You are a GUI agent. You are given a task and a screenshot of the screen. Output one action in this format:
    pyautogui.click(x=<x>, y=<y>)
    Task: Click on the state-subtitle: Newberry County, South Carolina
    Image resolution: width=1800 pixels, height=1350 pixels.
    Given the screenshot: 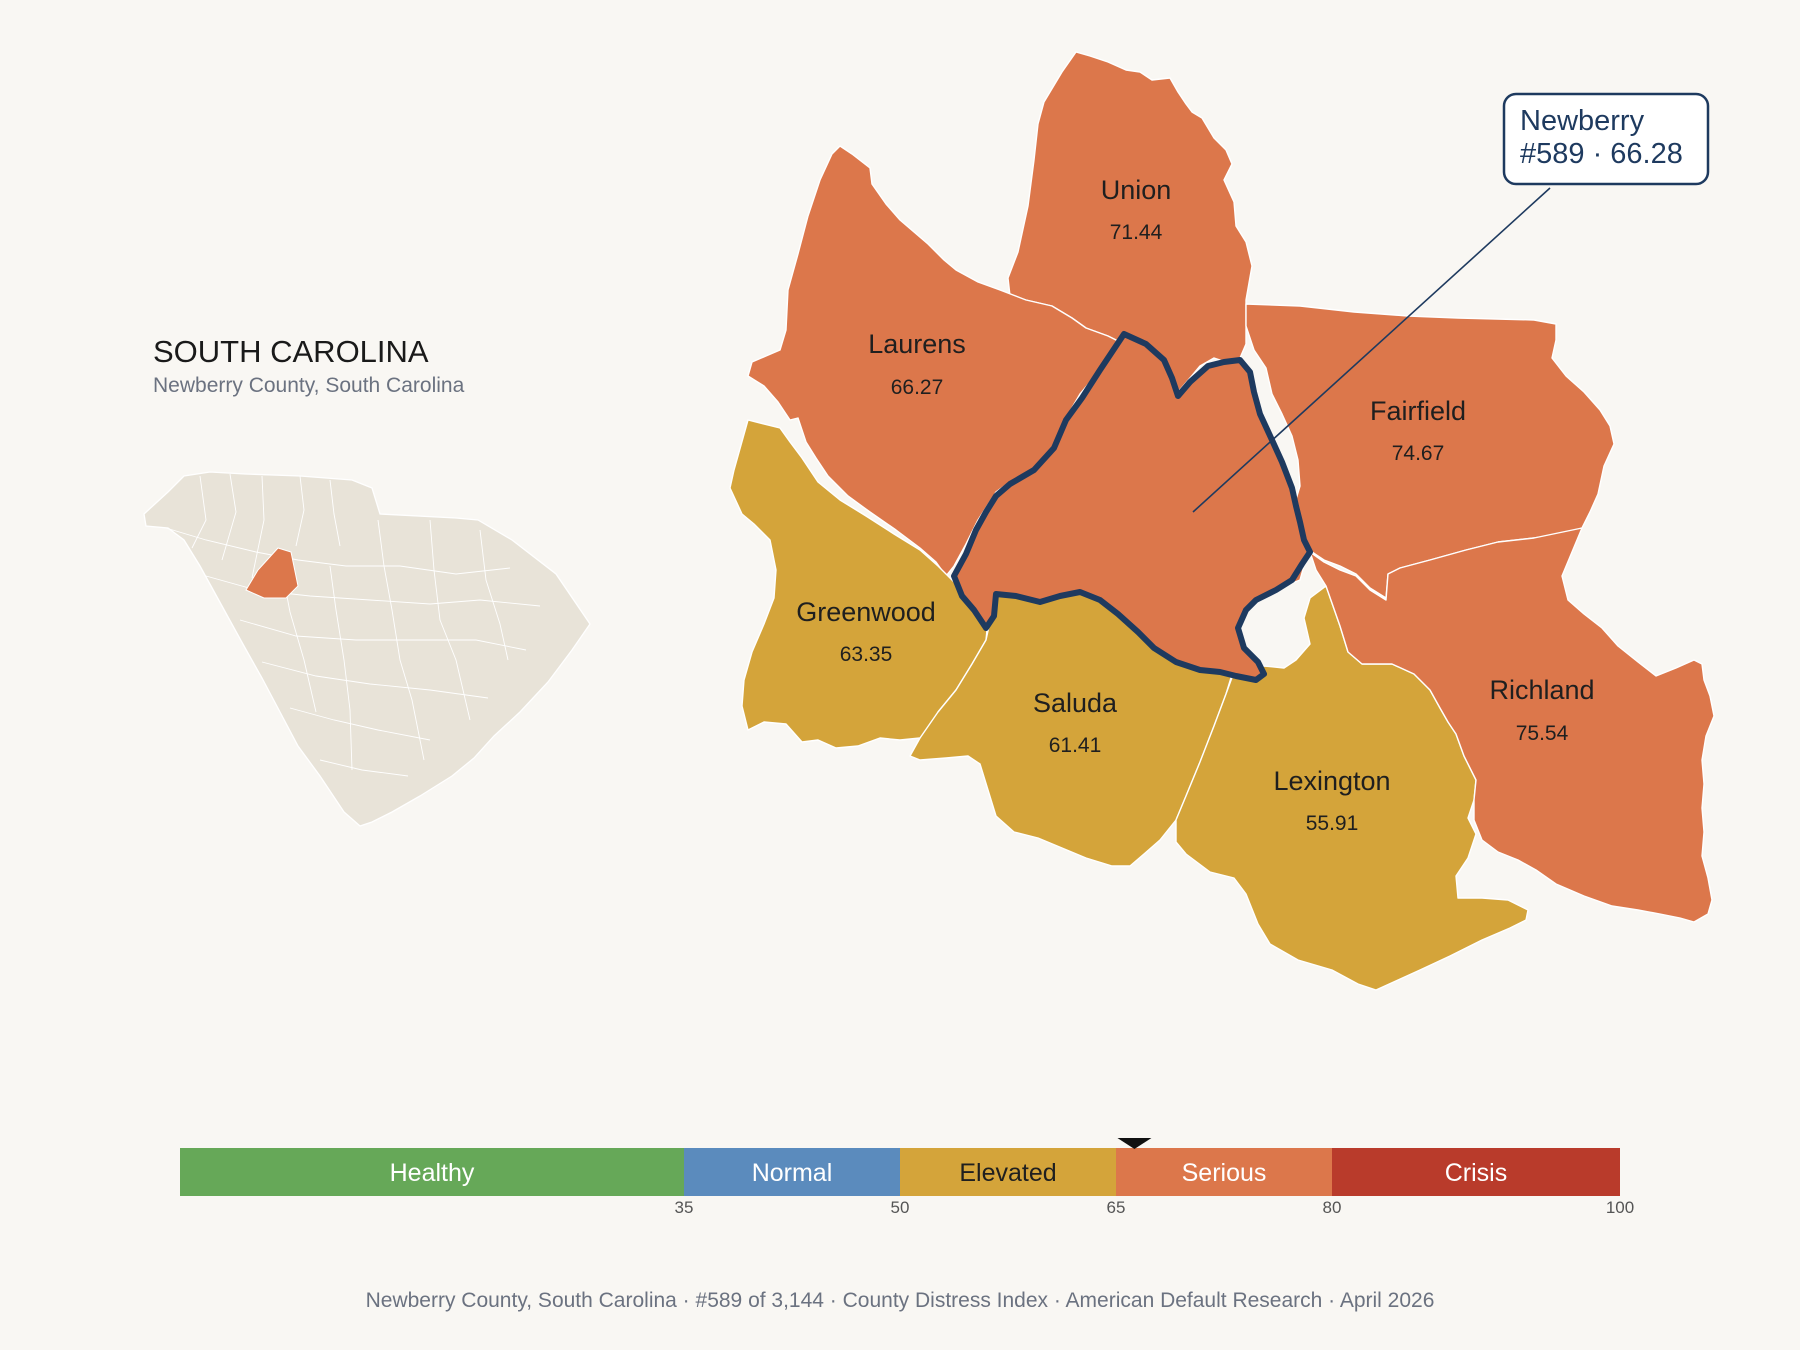 What is the action you would take?
    pyautogui.click(x=309, y=385)
    